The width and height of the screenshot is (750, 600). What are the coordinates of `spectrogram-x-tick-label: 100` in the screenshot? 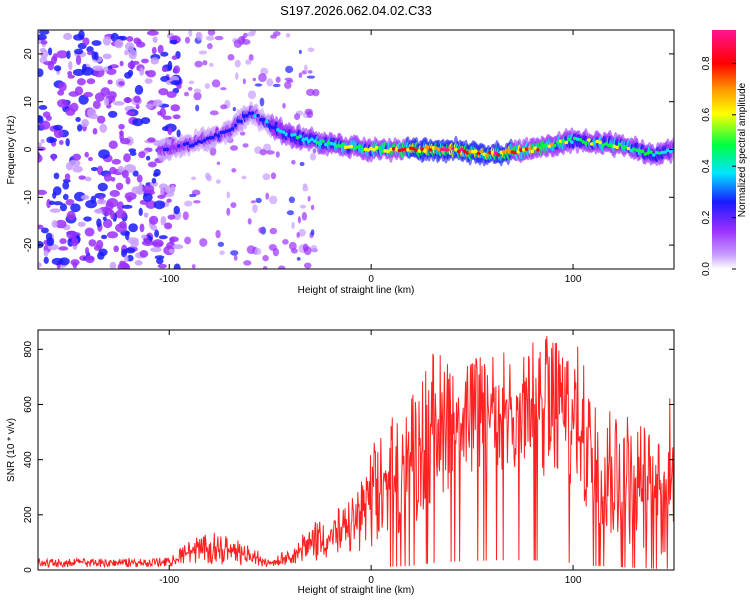 It's located at (573, 279).